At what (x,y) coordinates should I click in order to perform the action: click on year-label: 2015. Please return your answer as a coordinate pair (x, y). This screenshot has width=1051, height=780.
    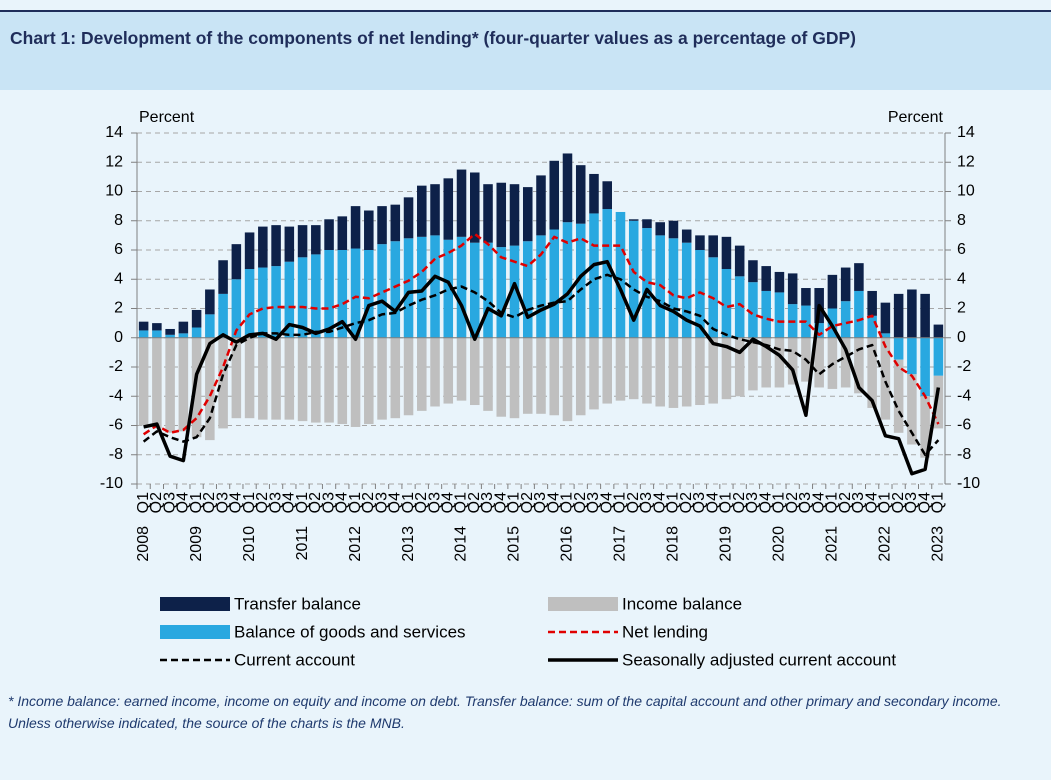
    Looking at the image, I should click on (514, 544).